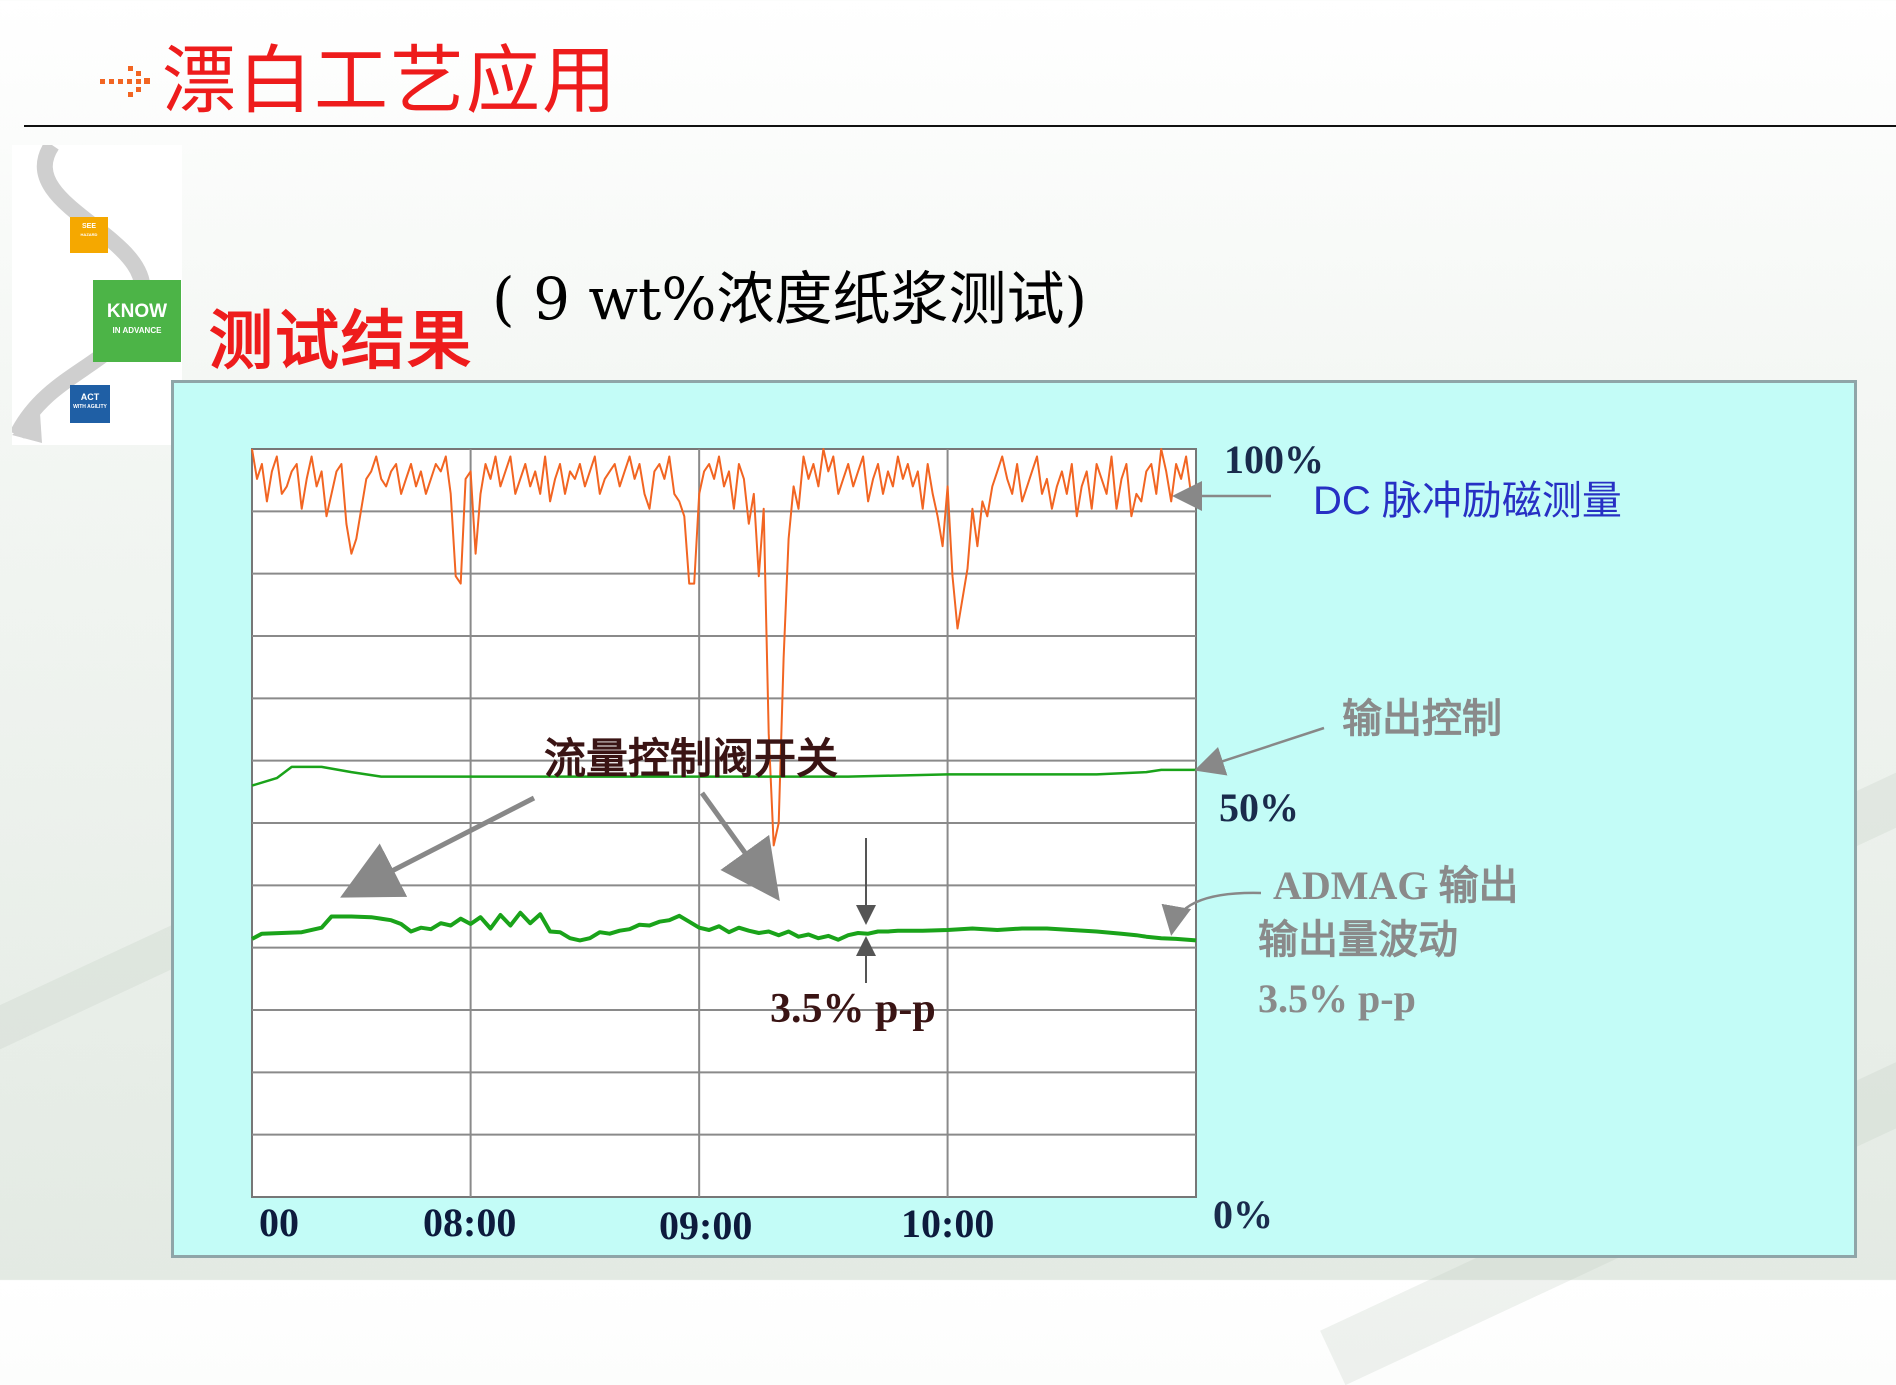 The height and width of the screenshot is (1385, 1896). What do you see at coordinates (1211, 913) in the screenshot?
I see `admag-arrow` at bounding box center [1211, 913].